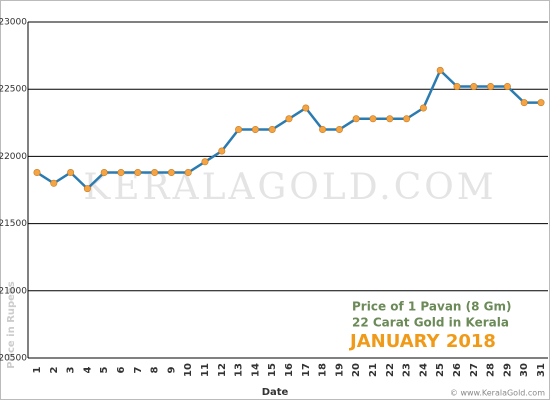  What do you see at coordinates (306, 370) in the screenshot?
I see `x-tick-label: 17` at bounding box center [306, 370].